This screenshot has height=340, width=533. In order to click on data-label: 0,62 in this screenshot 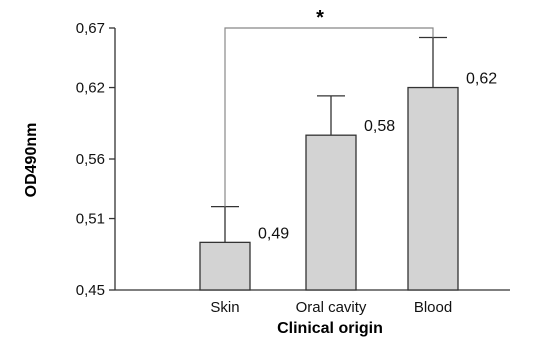, I will do `click(481, 79)`.